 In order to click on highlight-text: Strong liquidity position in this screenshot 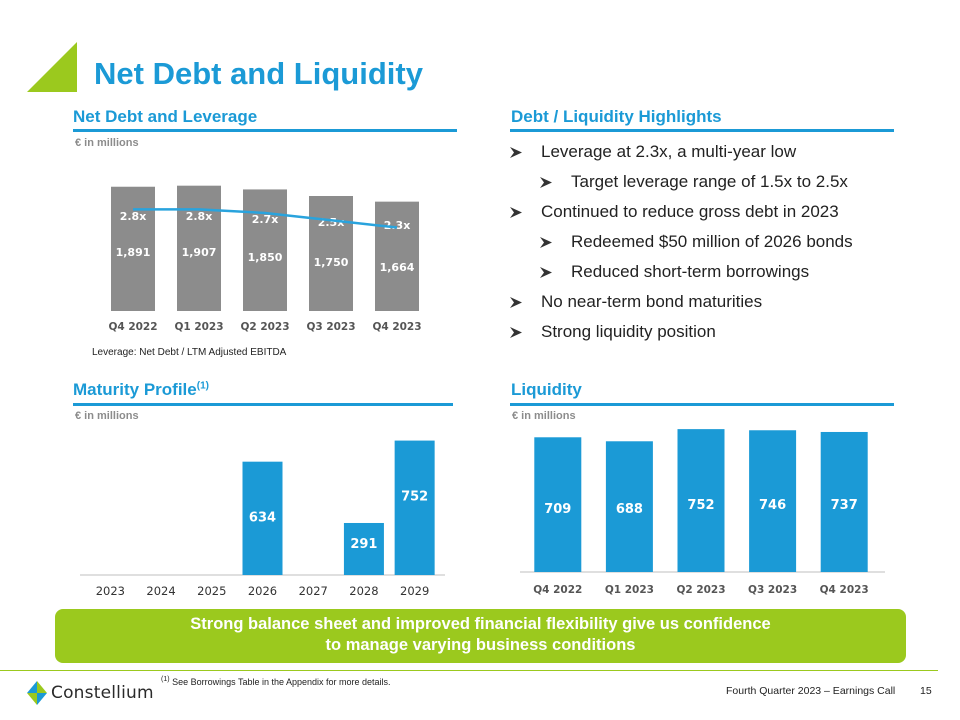, I will do `click(628, 331)`.